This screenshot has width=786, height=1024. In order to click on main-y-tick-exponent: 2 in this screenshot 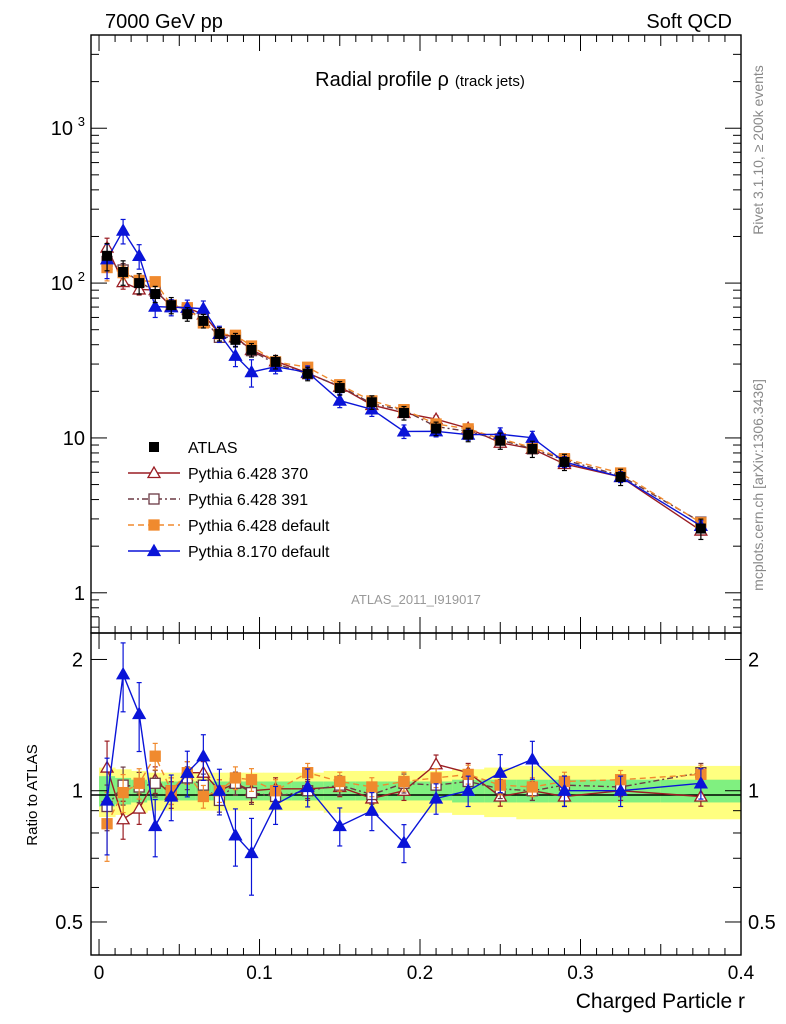, I will do `click(81, 276)`.